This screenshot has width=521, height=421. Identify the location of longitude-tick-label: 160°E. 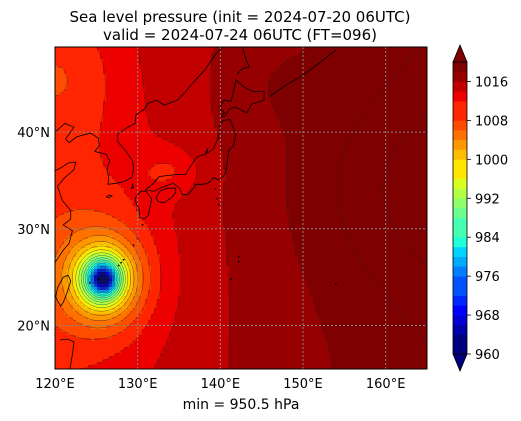
(386, 384).